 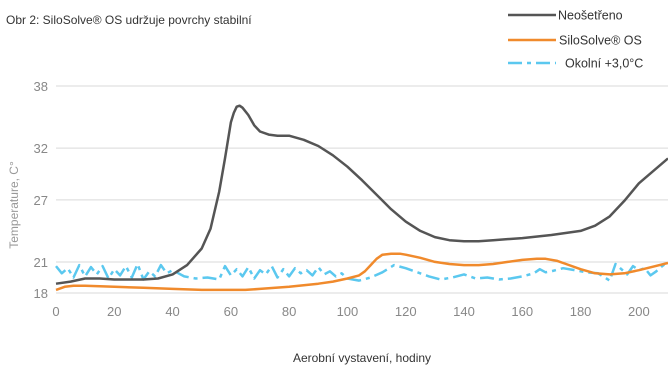 What do you see at coordinates (231, 311) in the screenshot?
I see `x-tick-label: 60` at bounding box center [231, 311].